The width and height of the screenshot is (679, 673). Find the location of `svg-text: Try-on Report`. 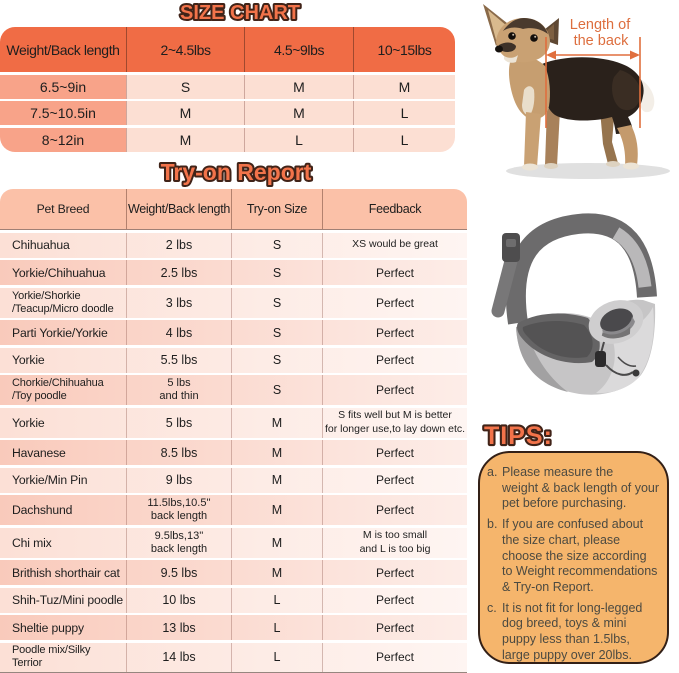

svg-text: Try-on Report is located at coordinates (236, 172).